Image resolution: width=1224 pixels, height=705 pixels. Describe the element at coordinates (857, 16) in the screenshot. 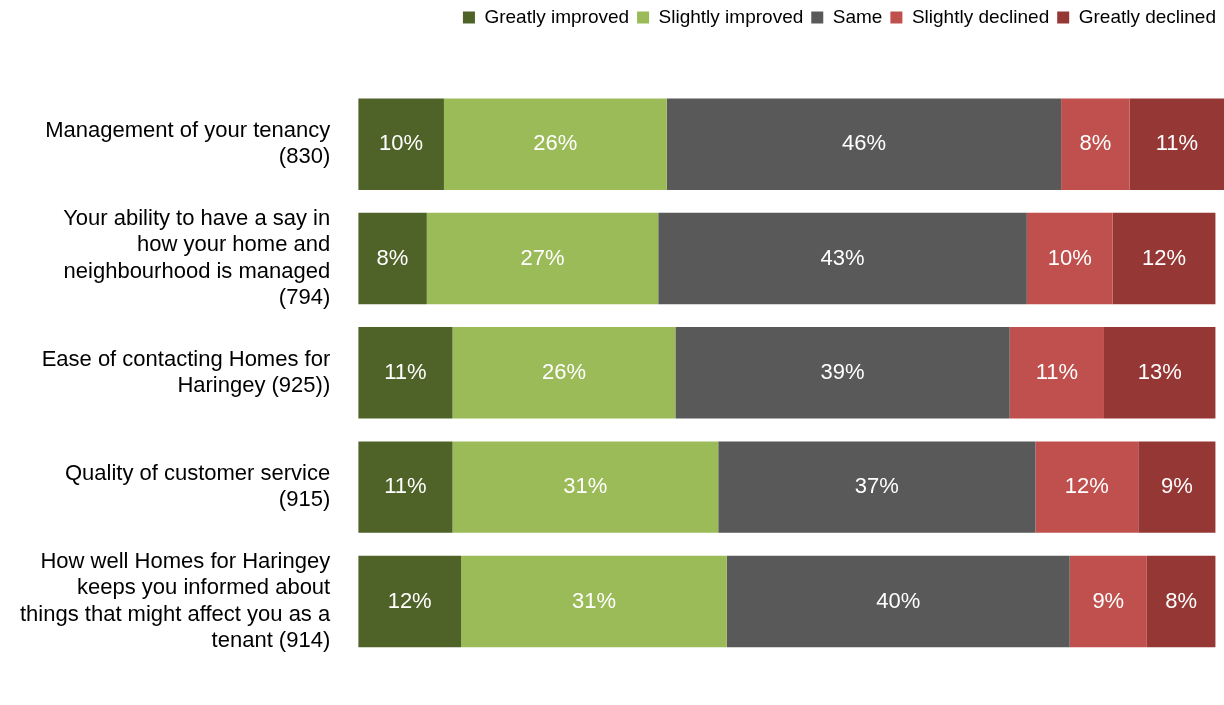

I see `legend-label: Same` at that location.